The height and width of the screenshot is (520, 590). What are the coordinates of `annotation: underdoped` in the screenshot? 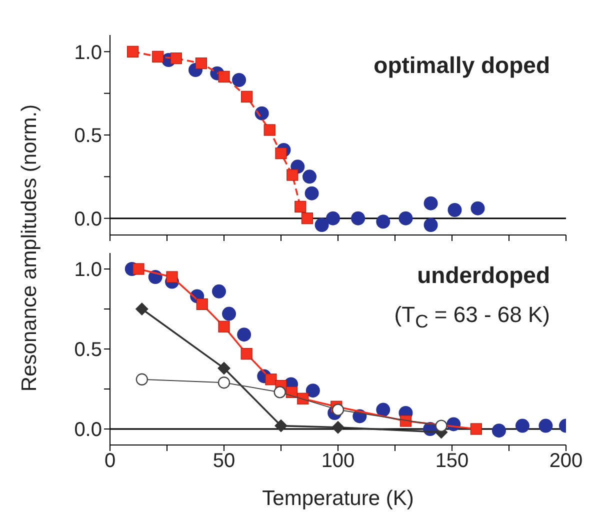 It's located at (483, 275).